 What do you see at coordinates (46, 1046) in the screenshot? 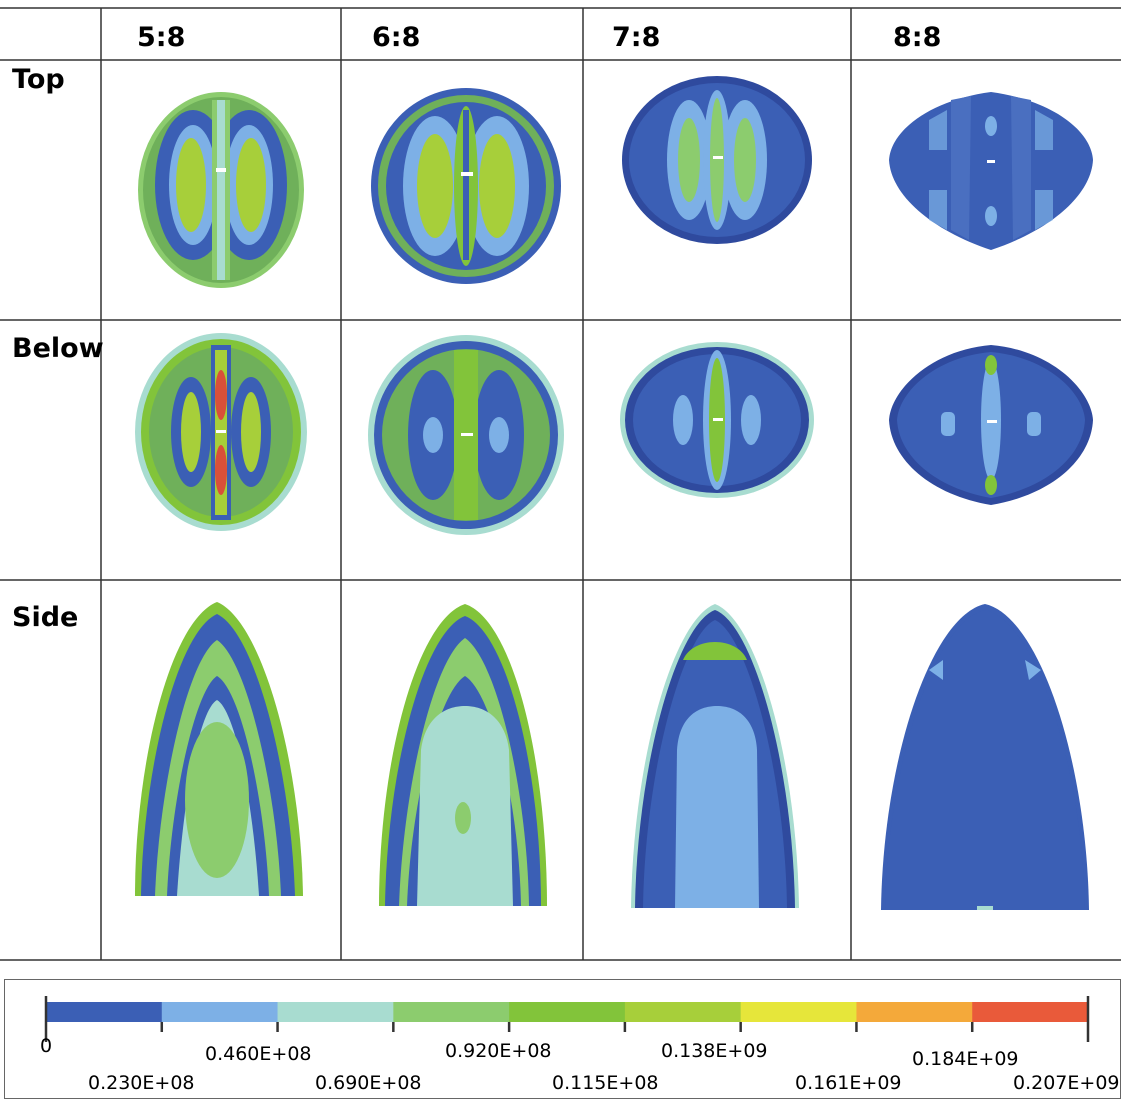
I see `legend-tick-label: 0` at bounding box center [46, 1046].